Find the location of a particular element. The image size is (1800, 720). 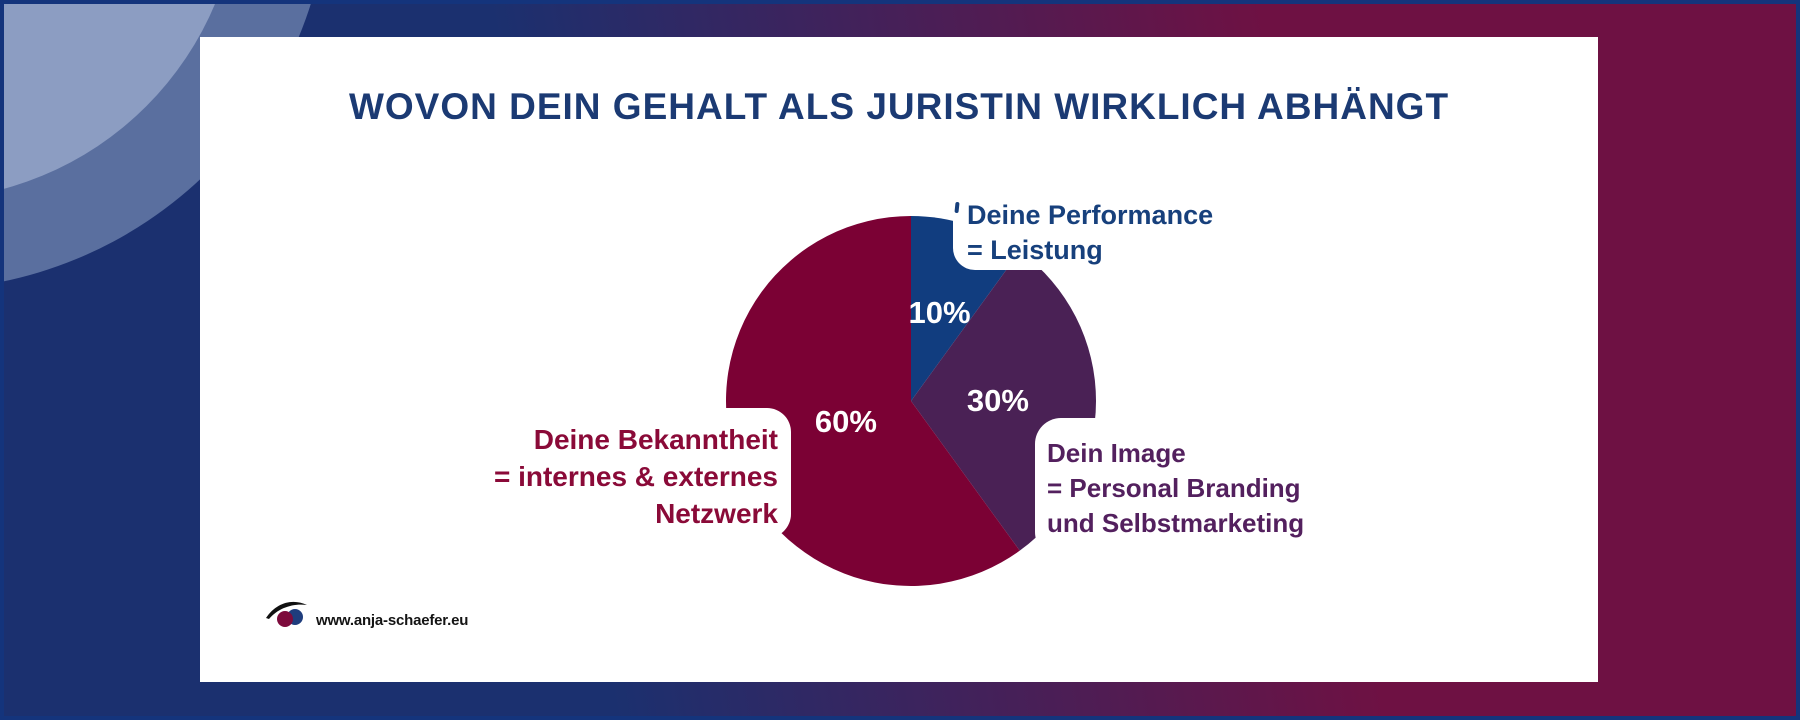

brand-logo: www.anja-schaefer.eu is located at coordinates (365, 613).